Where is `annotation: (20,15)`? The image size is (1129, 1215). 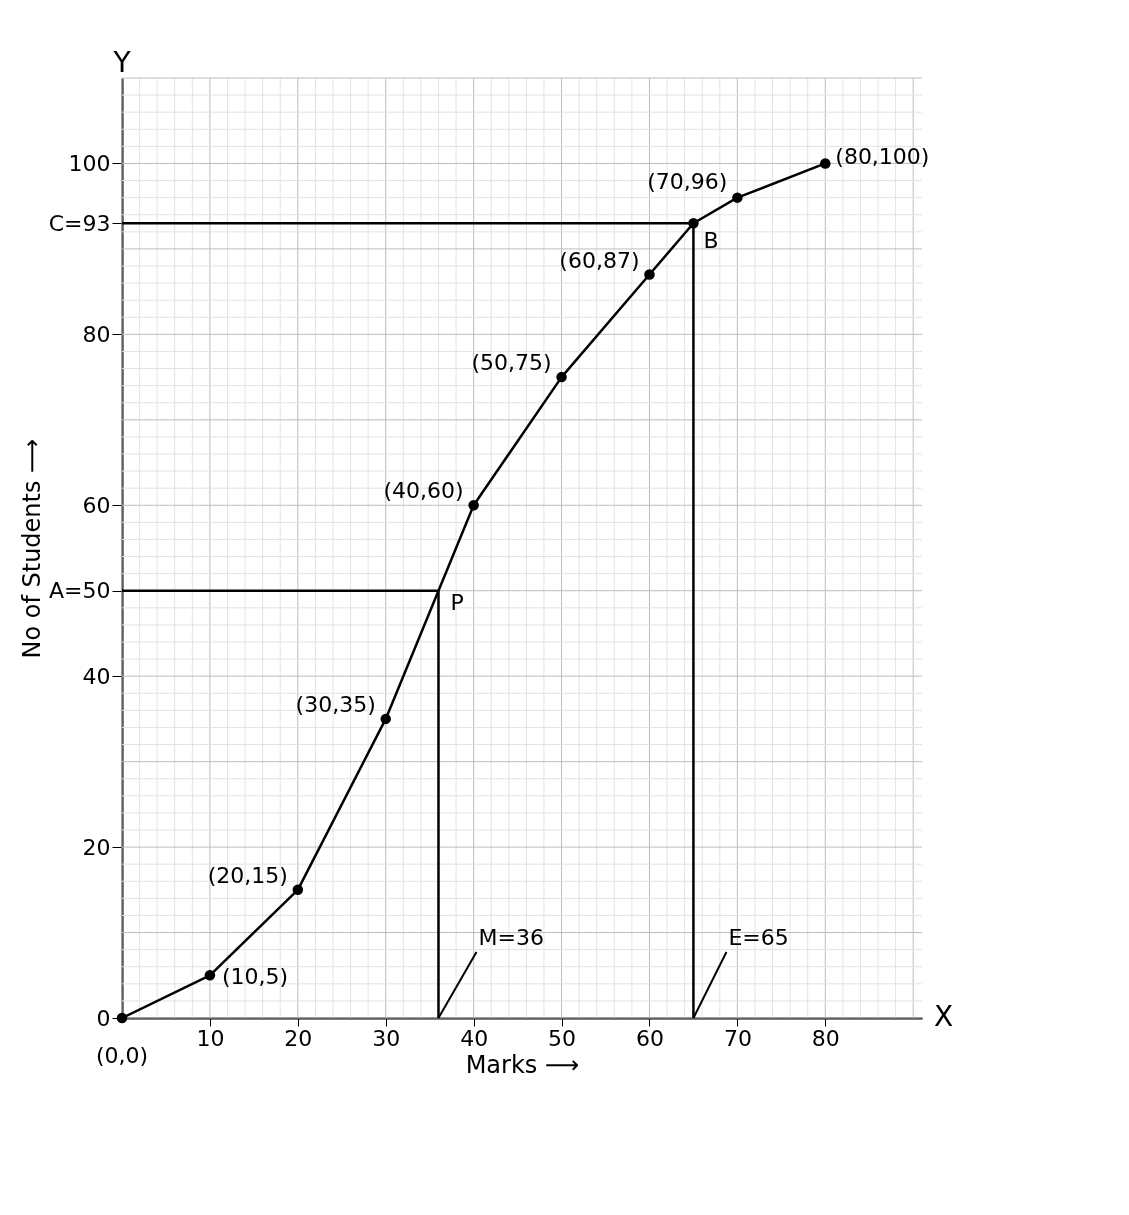 annotation: (20,15) is located at coordinates (247, 875).